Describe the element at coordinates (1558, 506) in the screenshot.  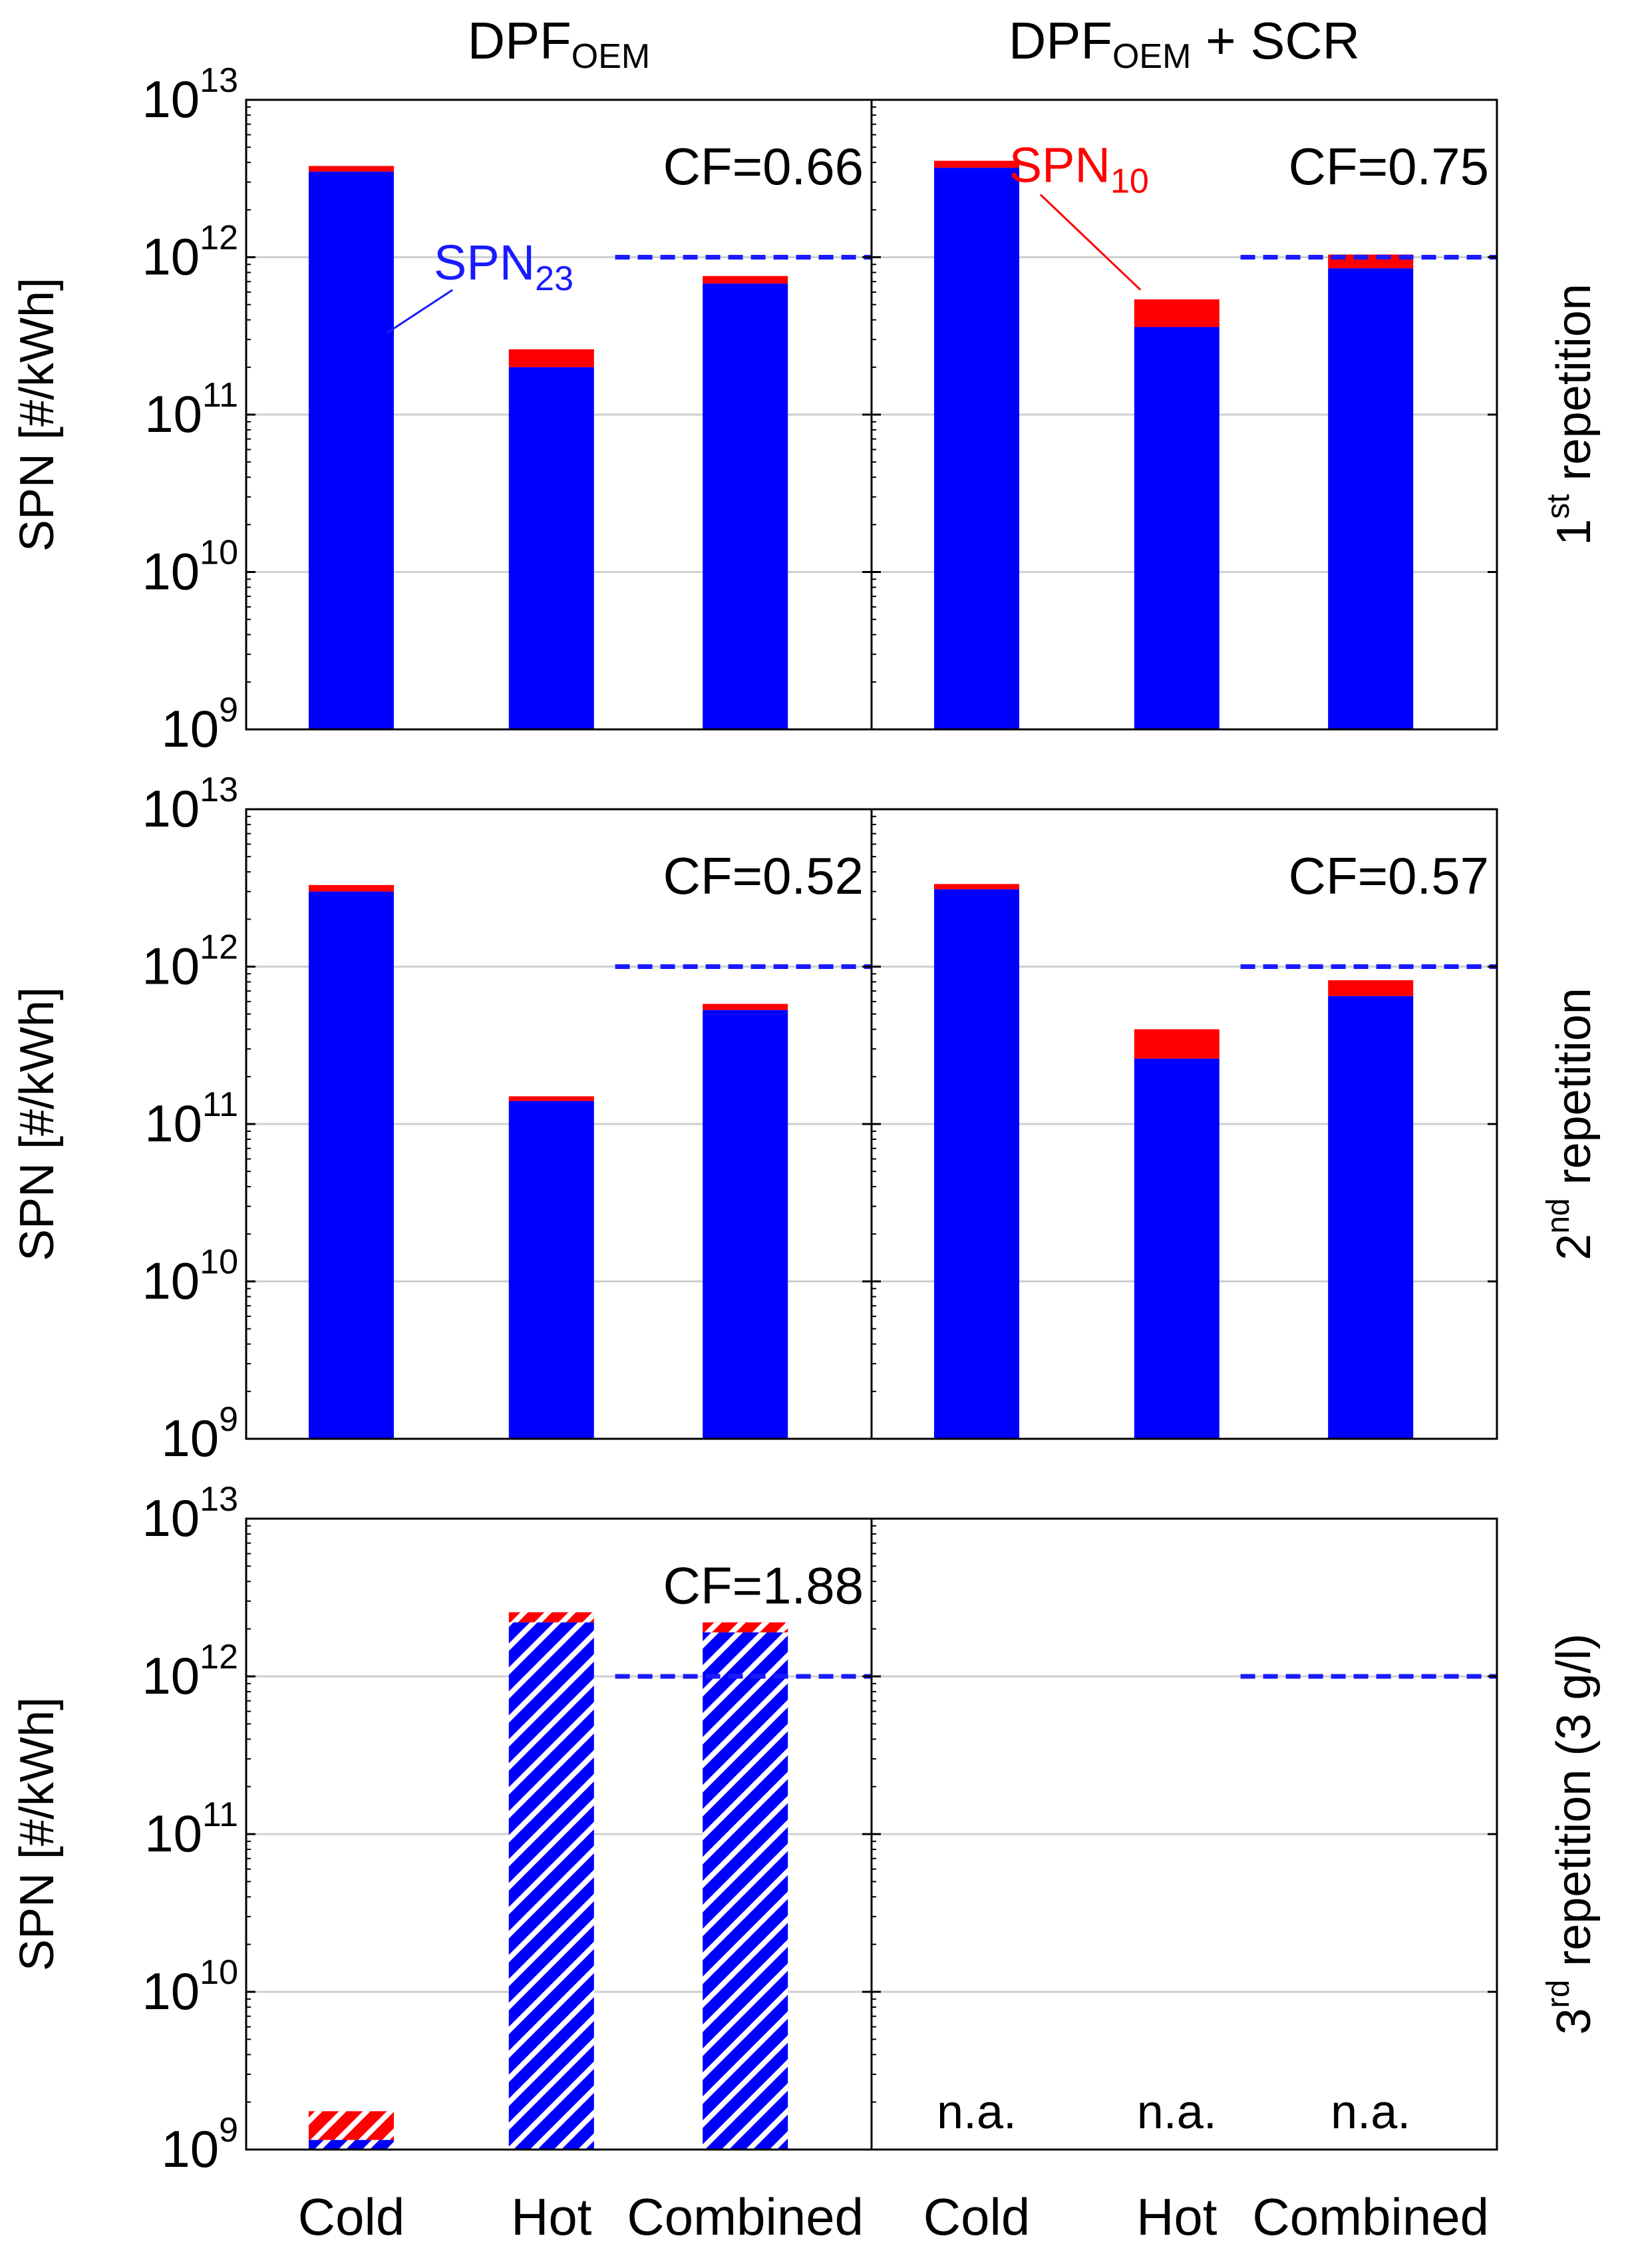
I see `row-label-superscript: st` at that location.